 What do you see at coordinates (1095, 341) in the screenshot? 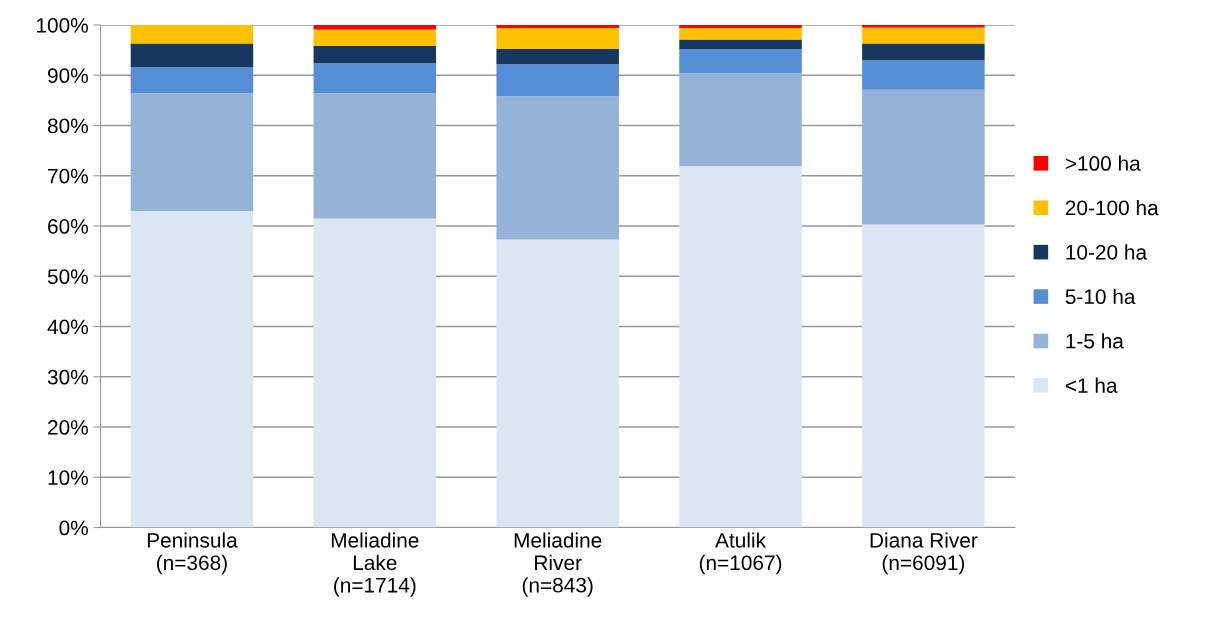
I see `legend-label: 1-5 ha` at bounding box center [1095, 341].